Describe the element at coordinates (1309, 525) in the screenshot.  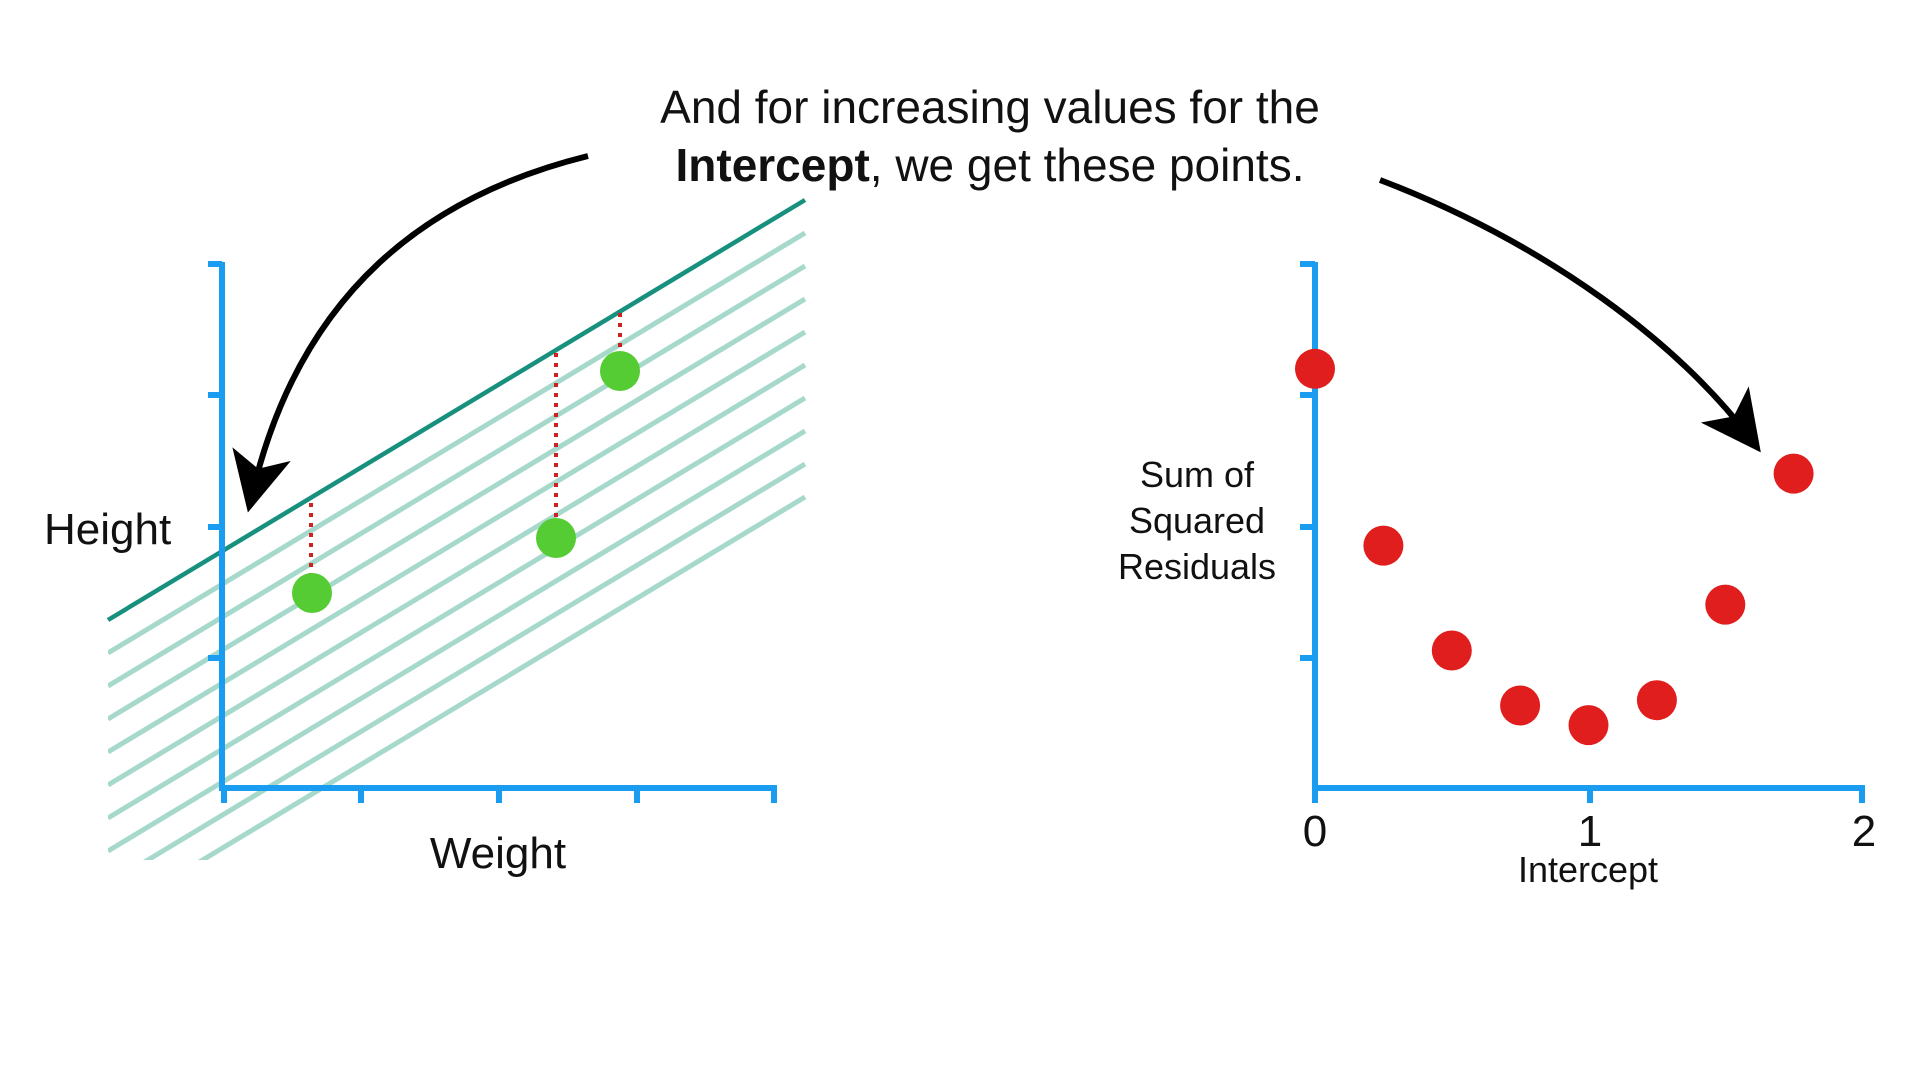
I see `right-y-axis` at that location.